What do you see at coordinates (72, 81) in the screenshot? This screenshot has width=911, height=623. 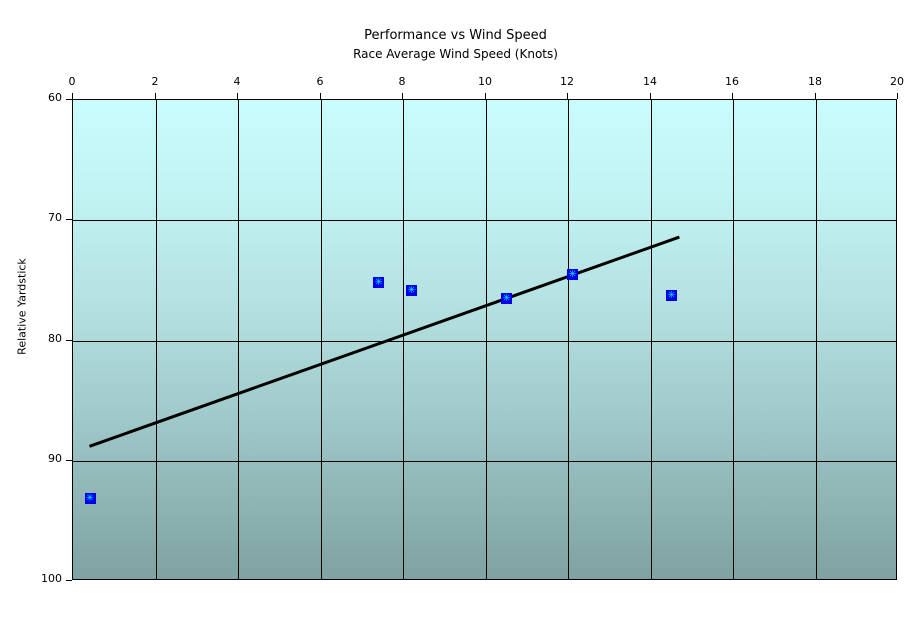 I see `x-axis-tick-label: 0` at bounding box center [72, 81].